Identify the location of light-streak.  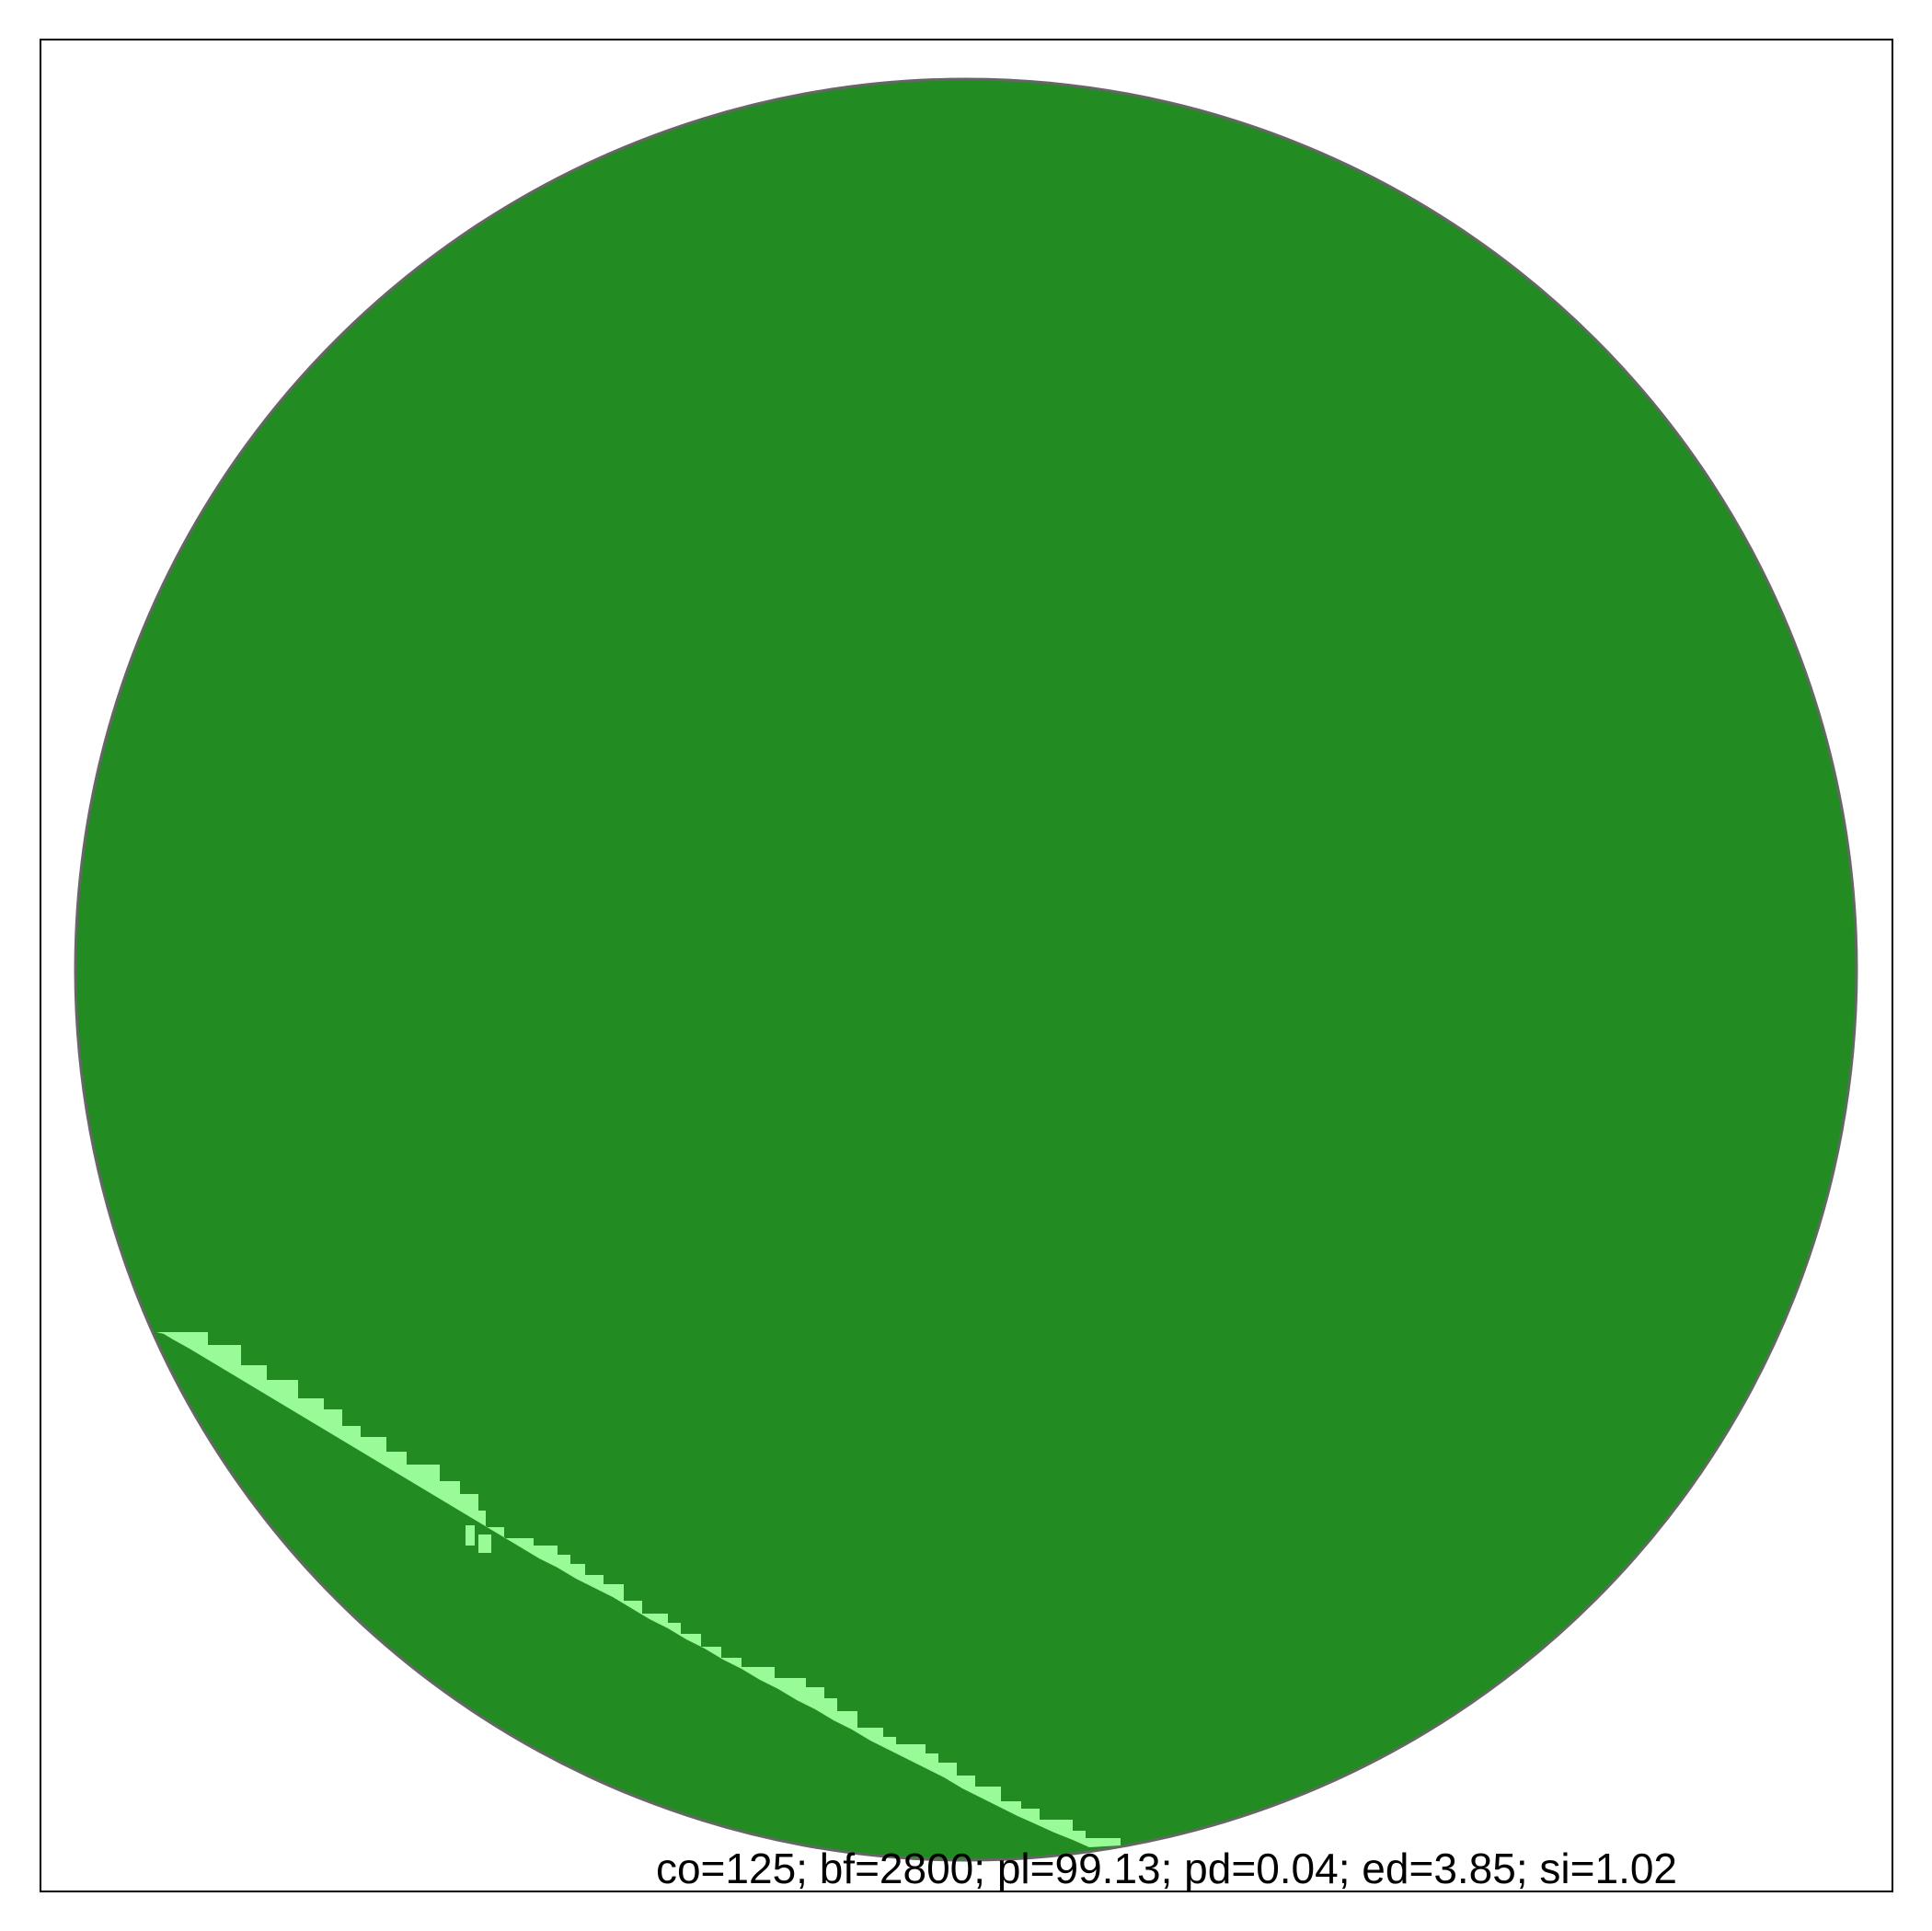
(638, 1590).